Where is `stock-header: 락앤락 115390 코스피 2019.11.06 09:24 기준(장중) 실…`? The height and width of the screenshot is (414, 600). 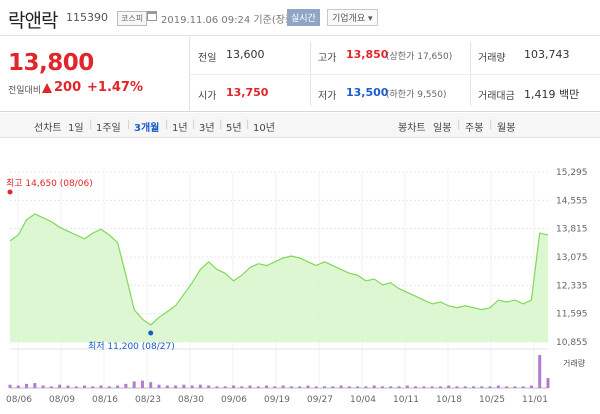 stock-header: 락앤락 115390 코스피 2019.11.06 09:24 기준(장중) 실… is located at coordinates (300, 18).